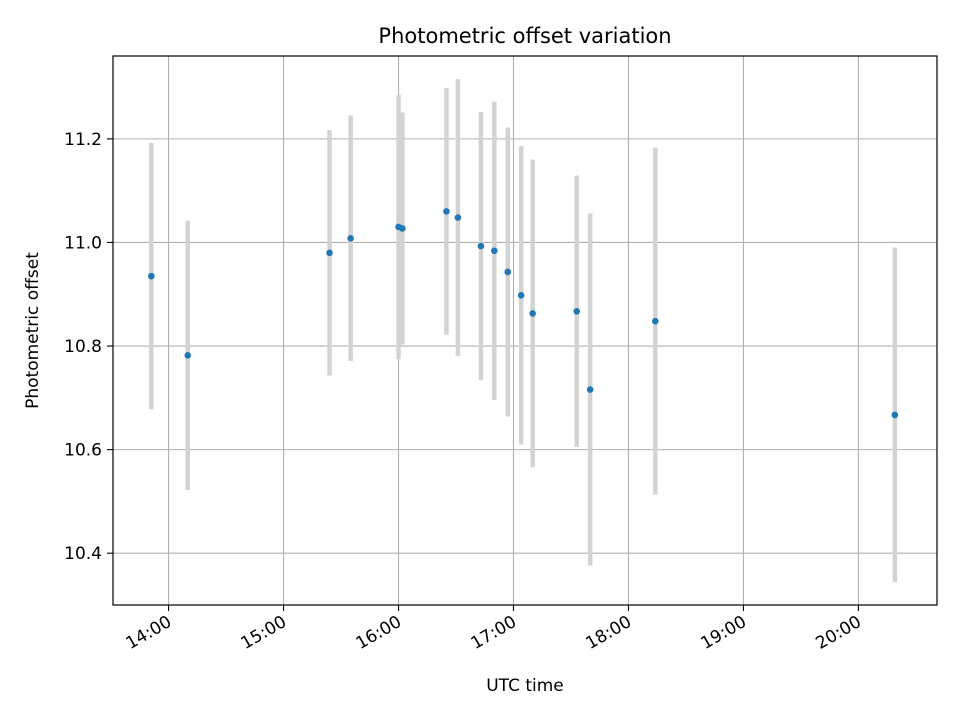 Image resolution: width=960 pixels, height=720 pixels. What do you see at coordinates (33, 330) in the screenshot?
I see `y-axis-label: Photometric offset` at bounding box center [33, 330].